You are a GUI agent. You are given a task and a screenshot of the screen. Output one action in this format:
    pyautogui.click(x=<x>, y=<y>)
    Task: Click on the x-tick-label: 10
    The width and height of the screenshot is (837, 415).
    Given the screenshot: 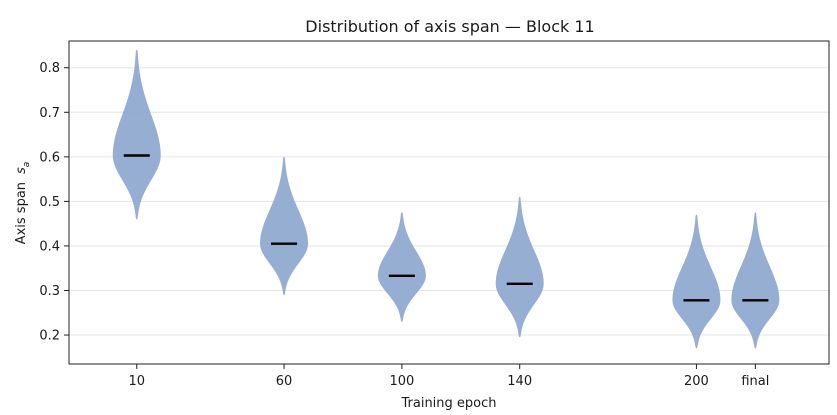 What is the action you would take?
    pyautogui.click(x=136, y=381)
    